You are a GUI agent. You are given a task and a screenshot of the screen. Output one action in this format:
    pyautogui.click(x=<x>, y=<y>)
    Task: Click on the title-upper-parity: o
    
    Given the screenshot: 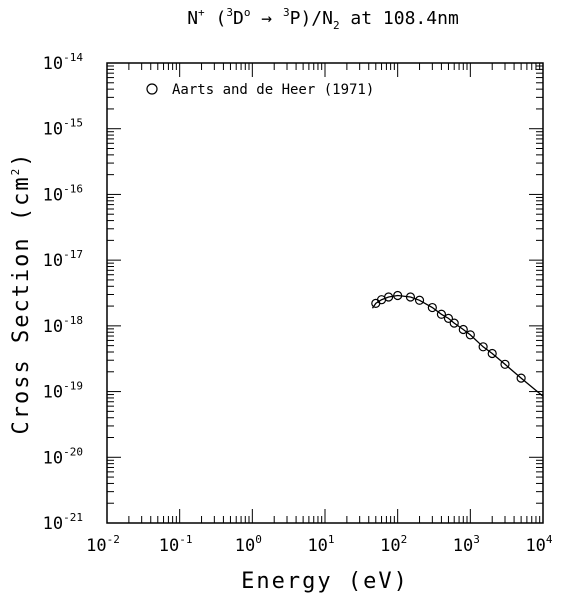 What is the action you would take?
    pyautogui.click(x=247, y=12)
    